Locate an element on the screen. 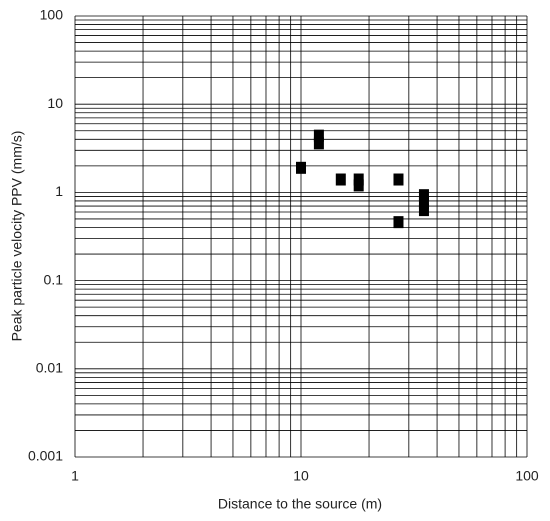 This screenshot has width=550, height=521. y-tick-label: 10 is located at coordinates (55, 103).